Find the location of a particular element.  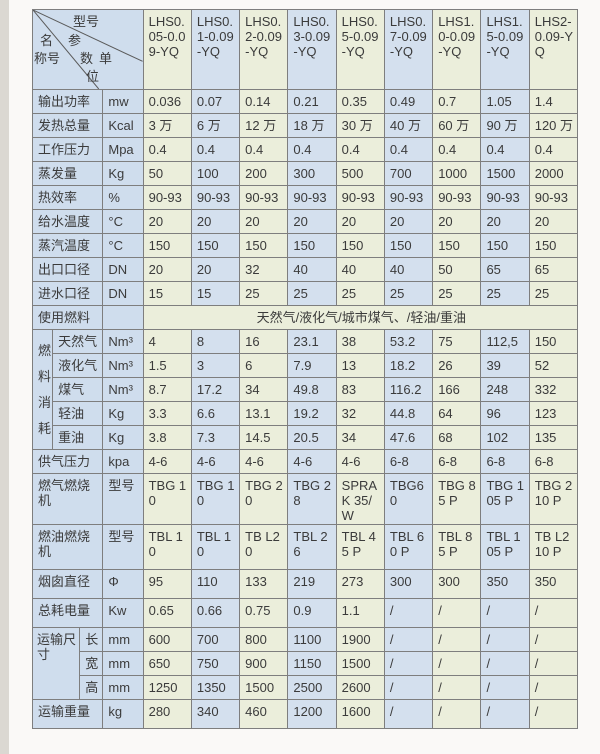

value-cell: 1100 is located at coordinates (312, 639).